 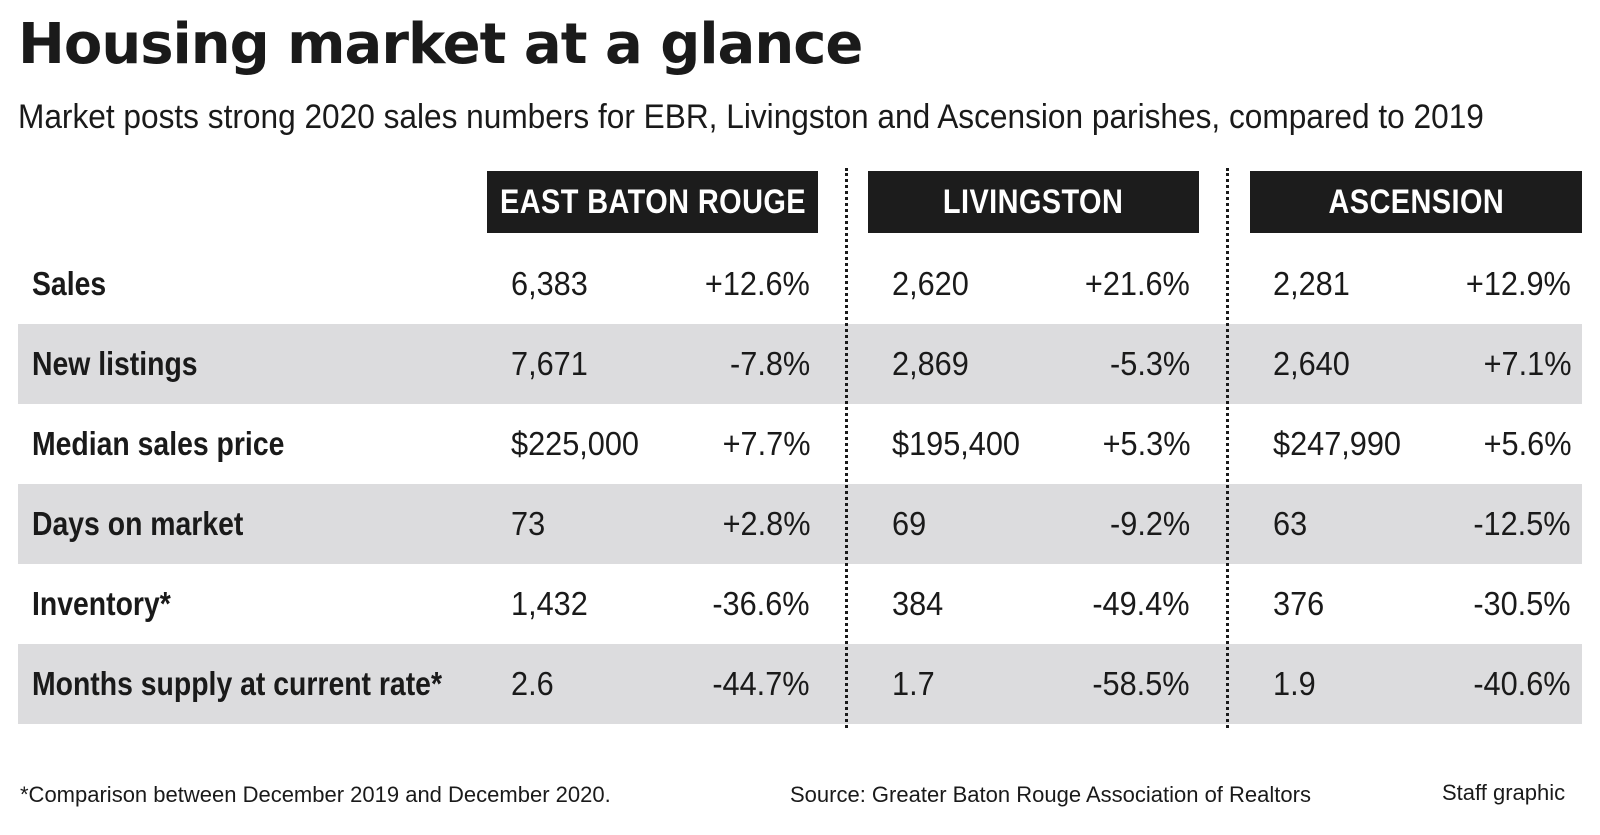 What do you see at coordinates (138, 523) in the screenshot?
I see `row-label: Days on market` at bounding box center [138, 523].